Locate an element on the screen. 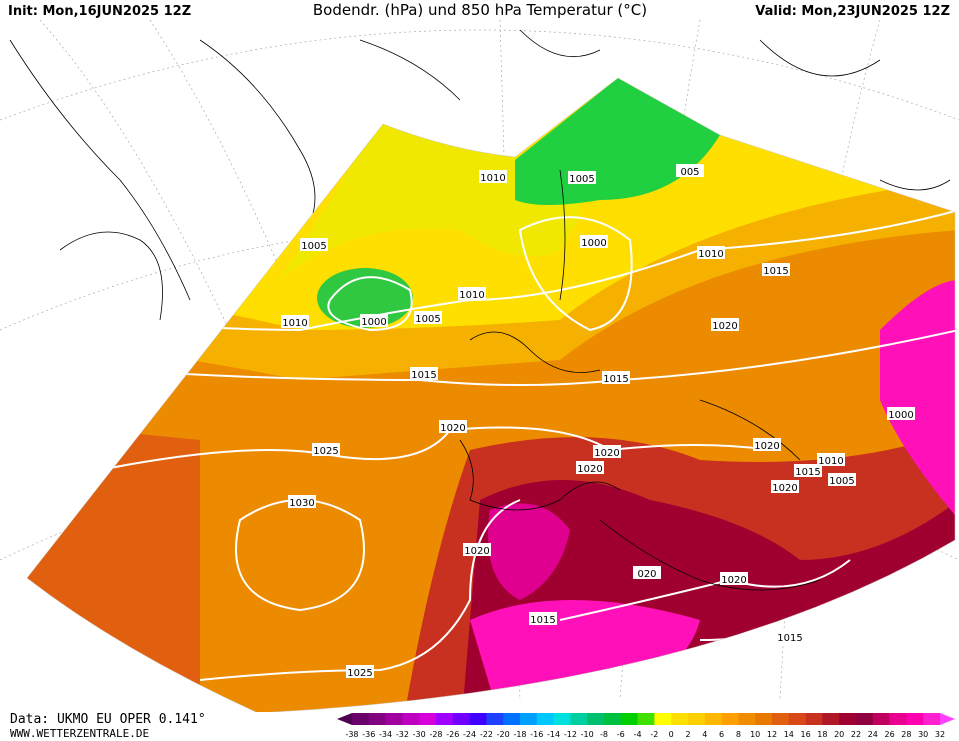 This screenshot has height=741, width=959. isobar-label: 020 is located at coordinates (646, 574).